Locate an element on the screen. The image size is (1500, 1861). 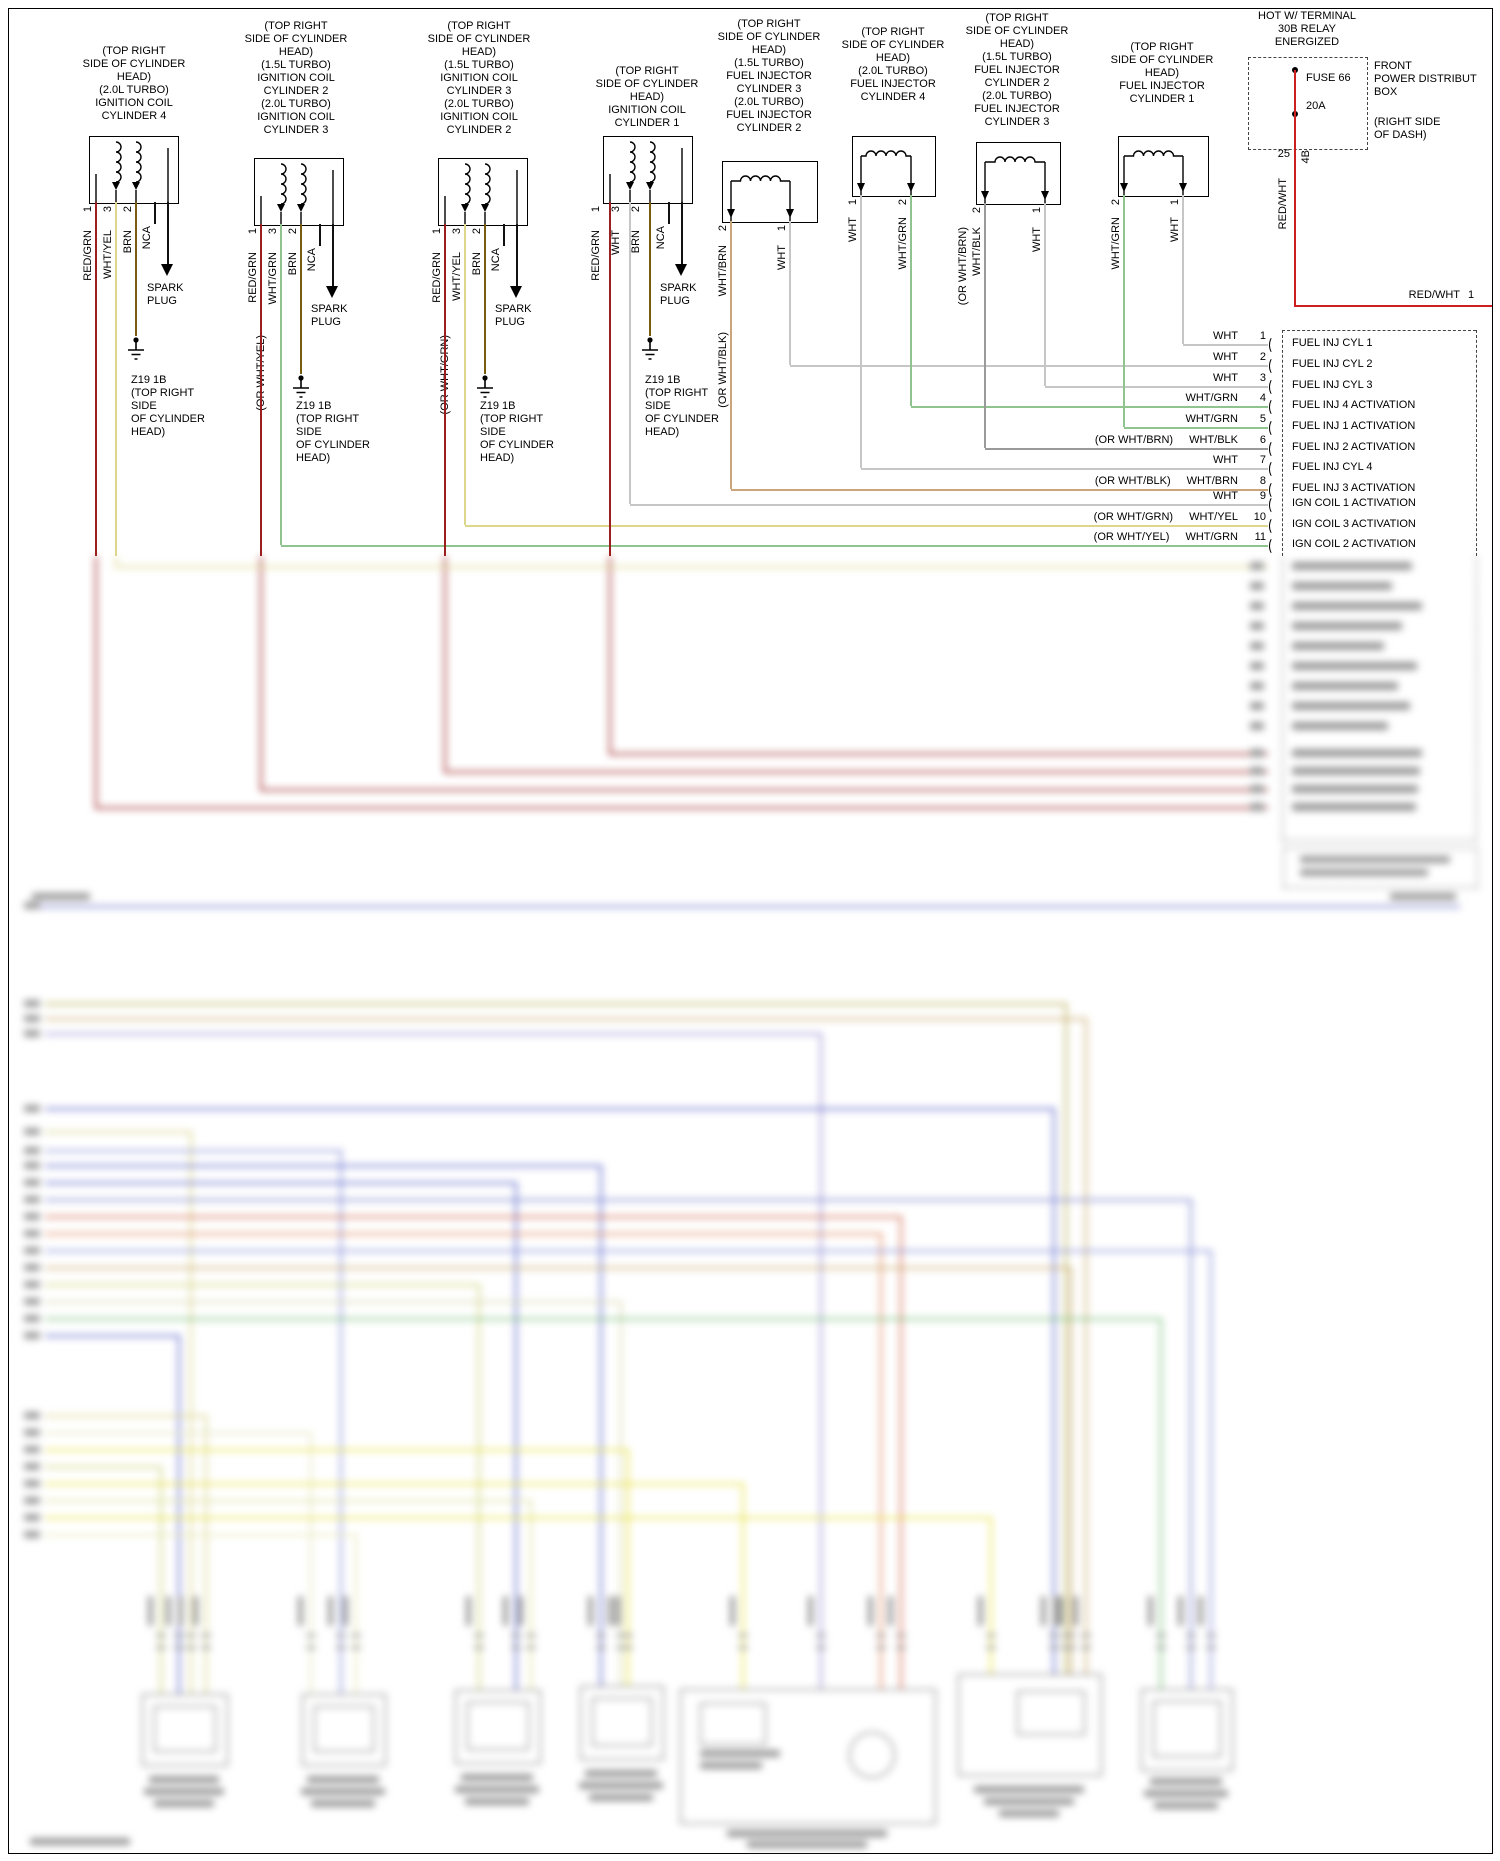
ground-icon is located at coordinates (650, 348).